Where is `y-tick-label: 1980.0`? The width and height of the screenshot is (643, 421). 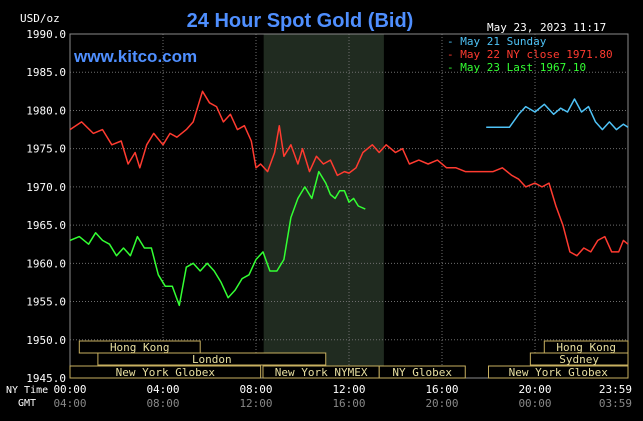 y-tick-label: 1980.0 is located at coordinates (46, 110).